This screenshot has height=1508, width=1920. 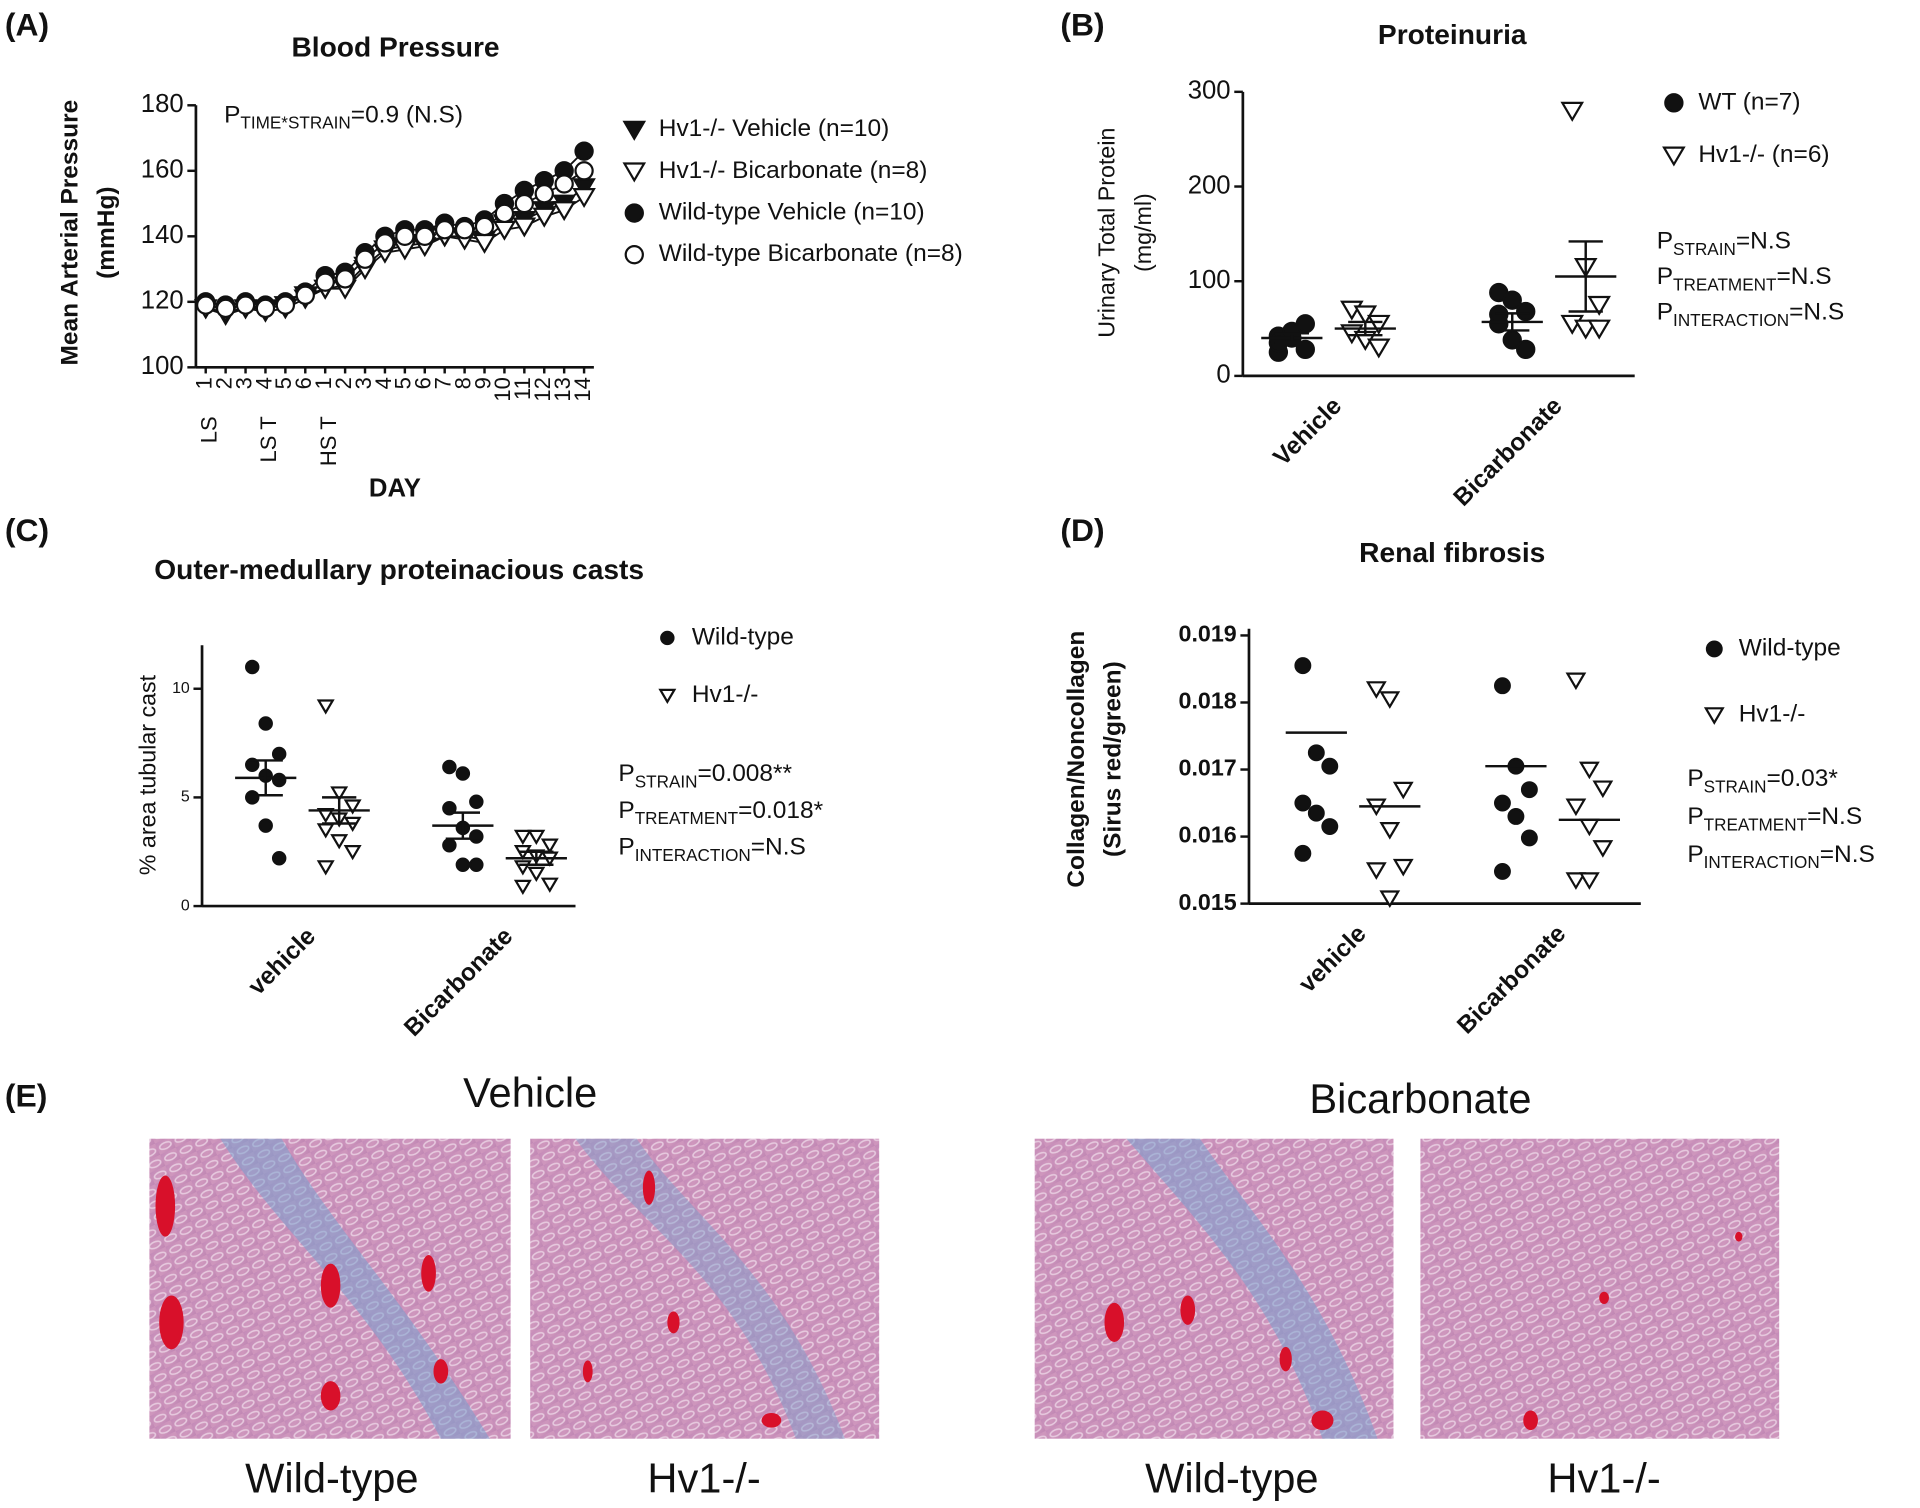 I want to click on legend-label: Wild-type, so click(x=743, y=636).